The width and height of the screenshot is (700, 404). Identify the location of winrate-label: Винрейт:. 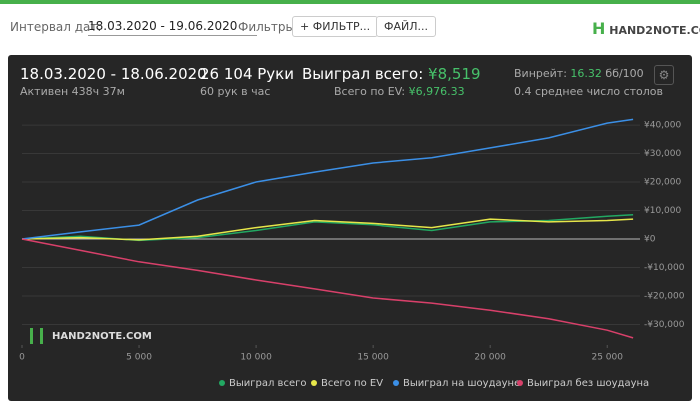
(540, 73).